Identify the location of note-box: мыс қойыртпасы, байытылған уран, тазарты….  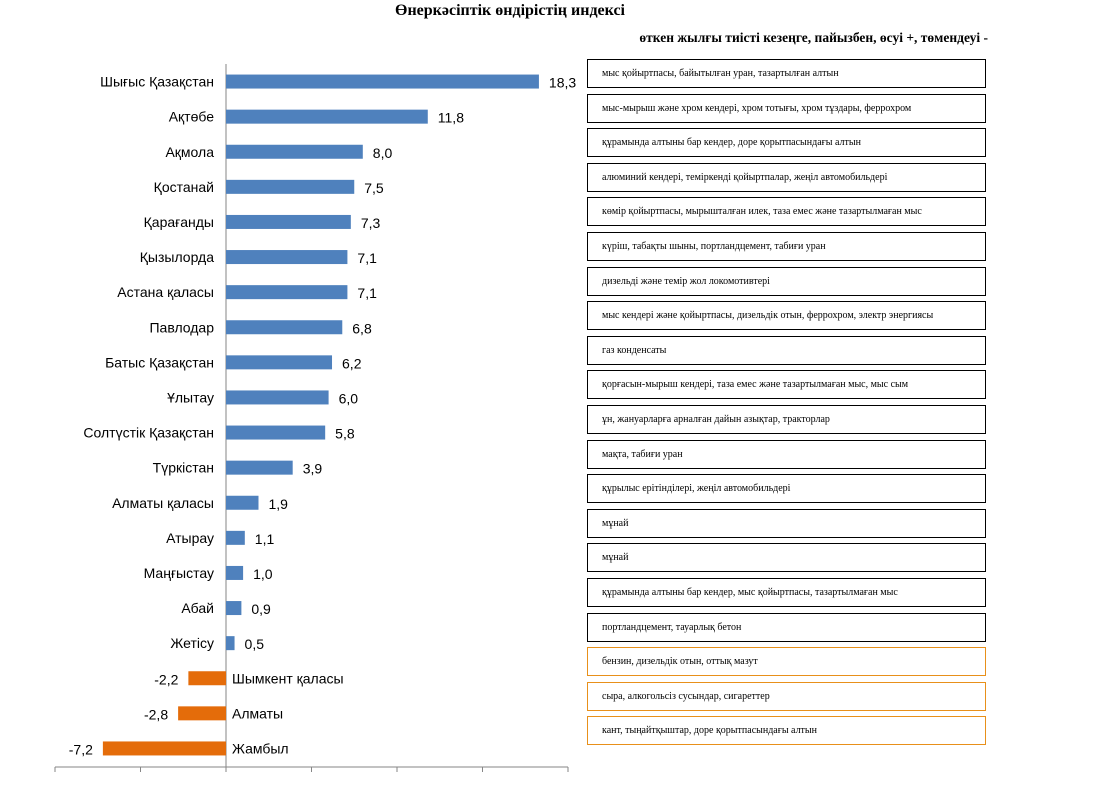
(786, 73).